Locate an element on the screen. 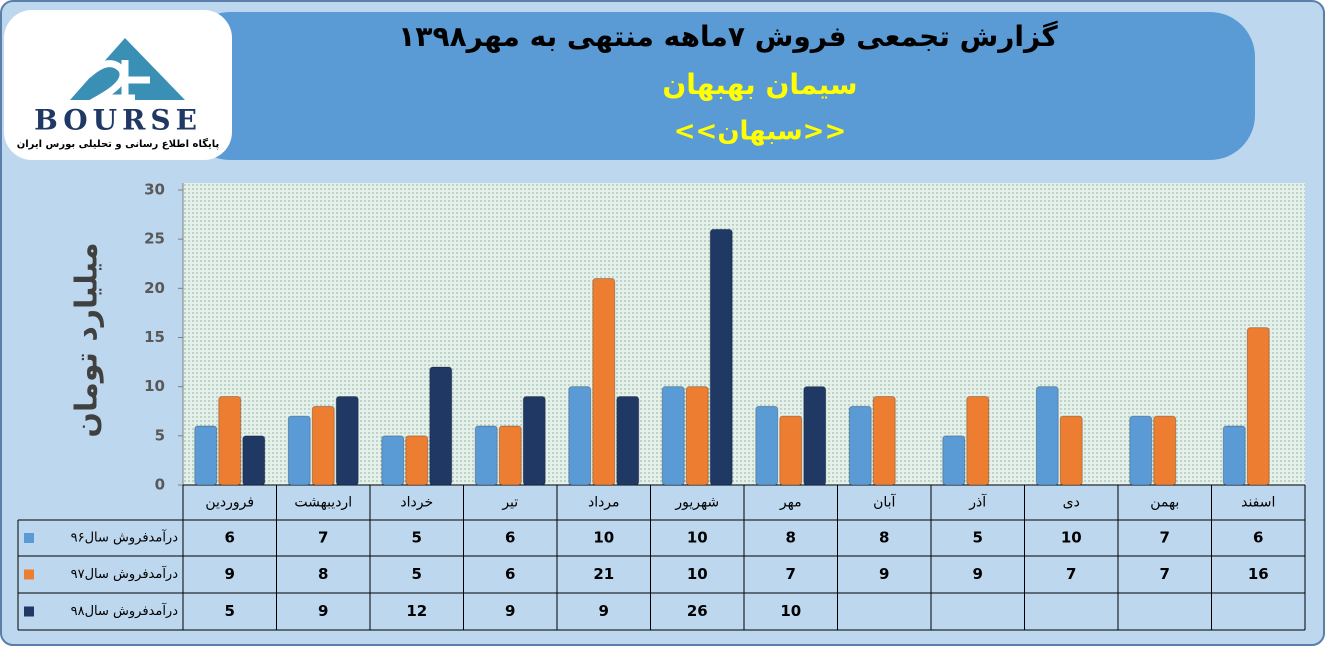  x-tick-label: تیر is located at coordinates (509, 503).